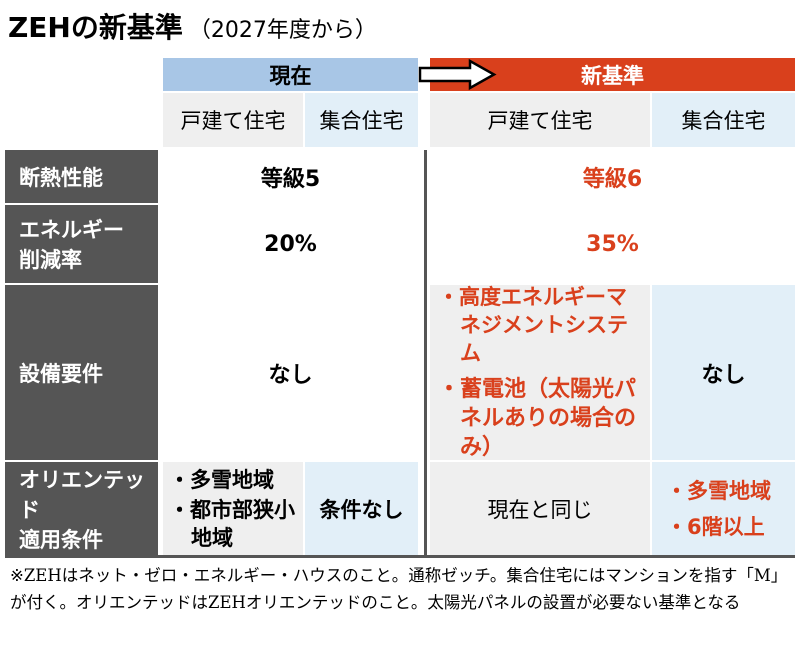 This screenshot has width=800, height=654. What do you see at coordinates (61, 177) in the screenshot?
I see `row-label-line: 断熱性能` at bounding box center [61, 177].